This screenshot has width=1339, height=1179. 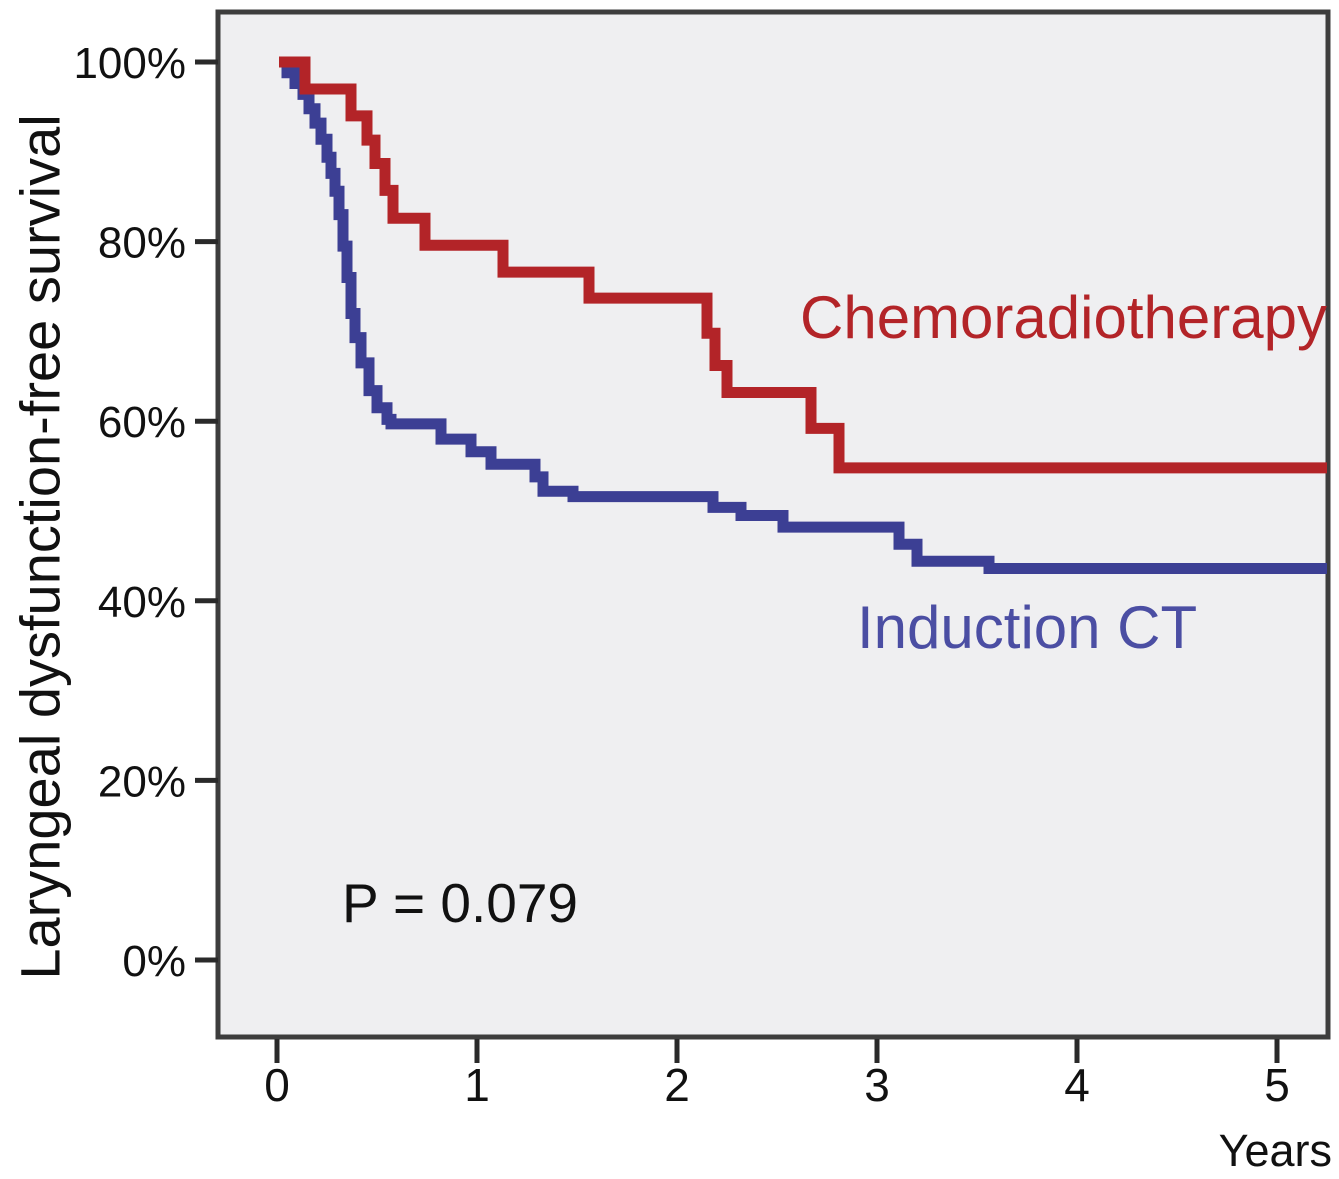 I want to click on x-tick-label: 1, so click(x=477, y=1085).